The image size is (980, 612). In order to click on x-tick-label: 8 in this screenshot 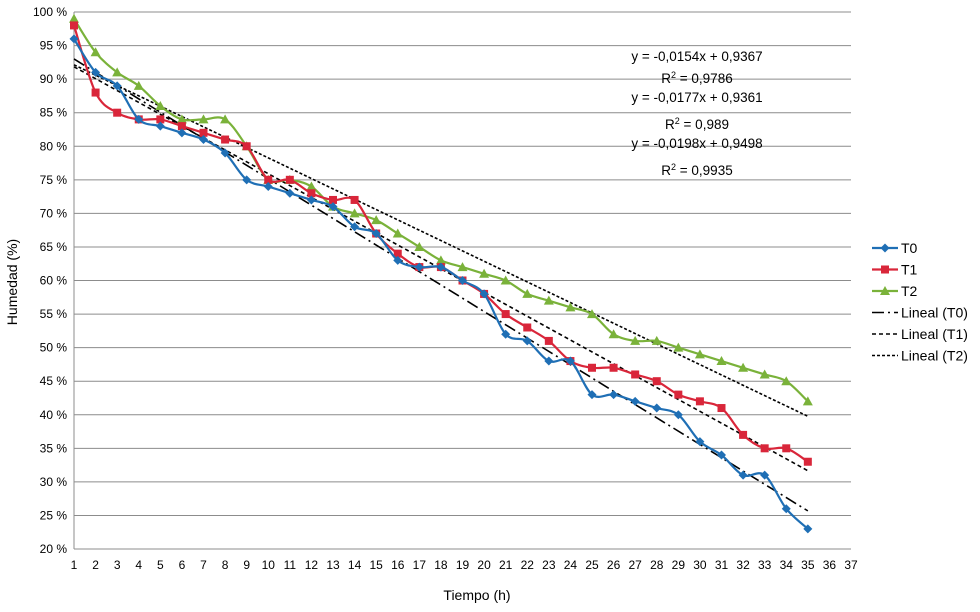, I will do `click(225, 565)`.